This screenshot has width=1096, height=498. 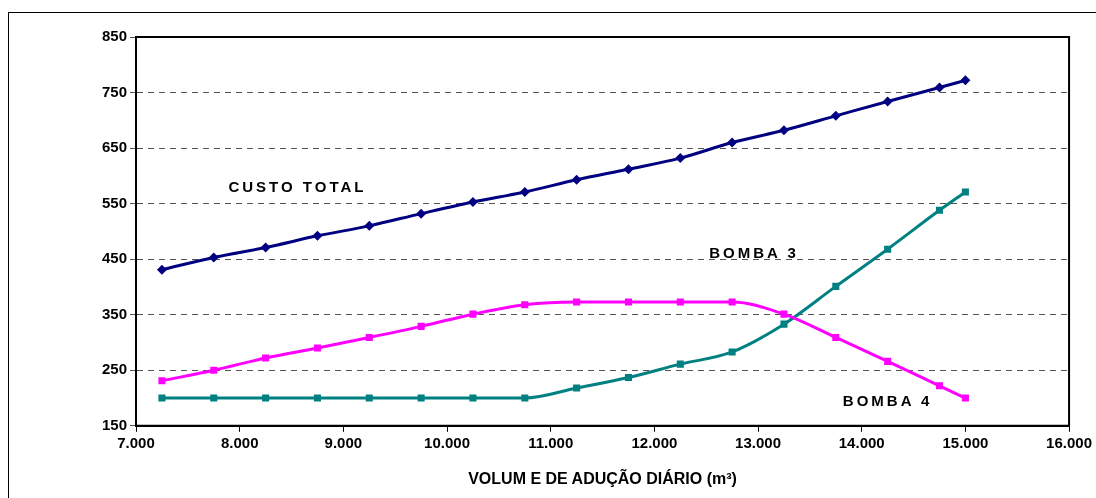 What do you see at coordinates (447, 442) in the screenshot?
I see `x-tick-label: 10.000` at bounding box center [447, 442].